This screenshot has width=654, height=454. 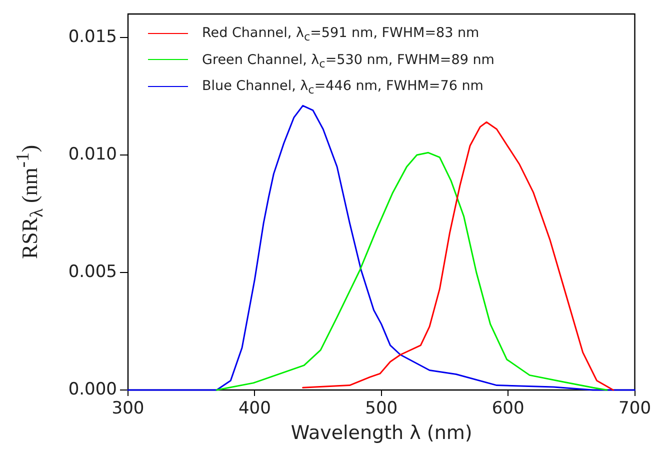 What do you see at coordinates (92, 389) in the screenshot?
I see `y-tick-label: 0.000` at bounding box center [92, 389].